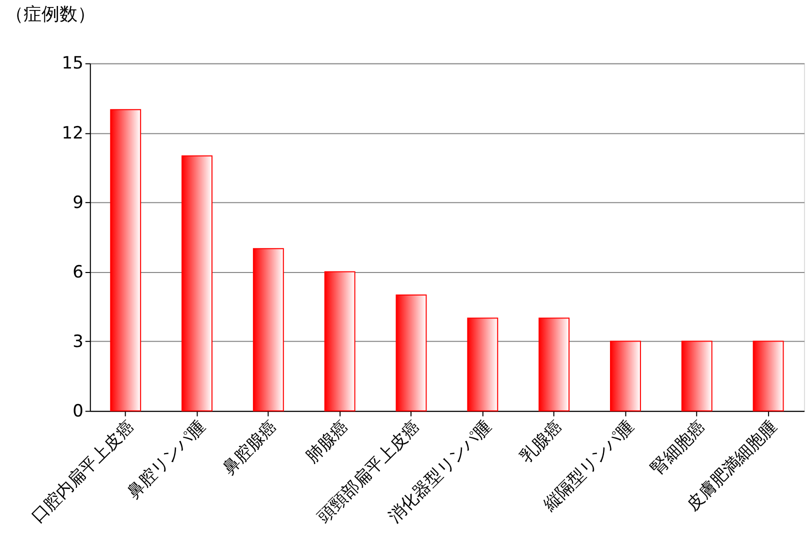 Image resolution: width=809 pixels, height=553 pixels. Describe the element at coordinates (78, 411) in the screenshot. I see `y-tick-label: 0` at that location.